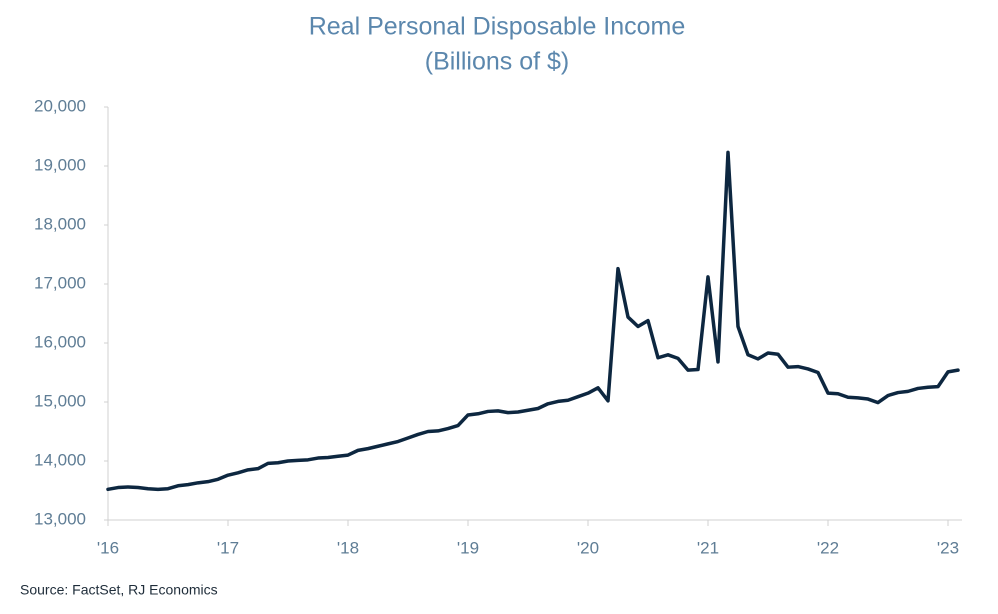  What do you see at coordinates (708, 547) in the screenshot?
I see `x-tick-label: '21` at bounding box center [708, 547].